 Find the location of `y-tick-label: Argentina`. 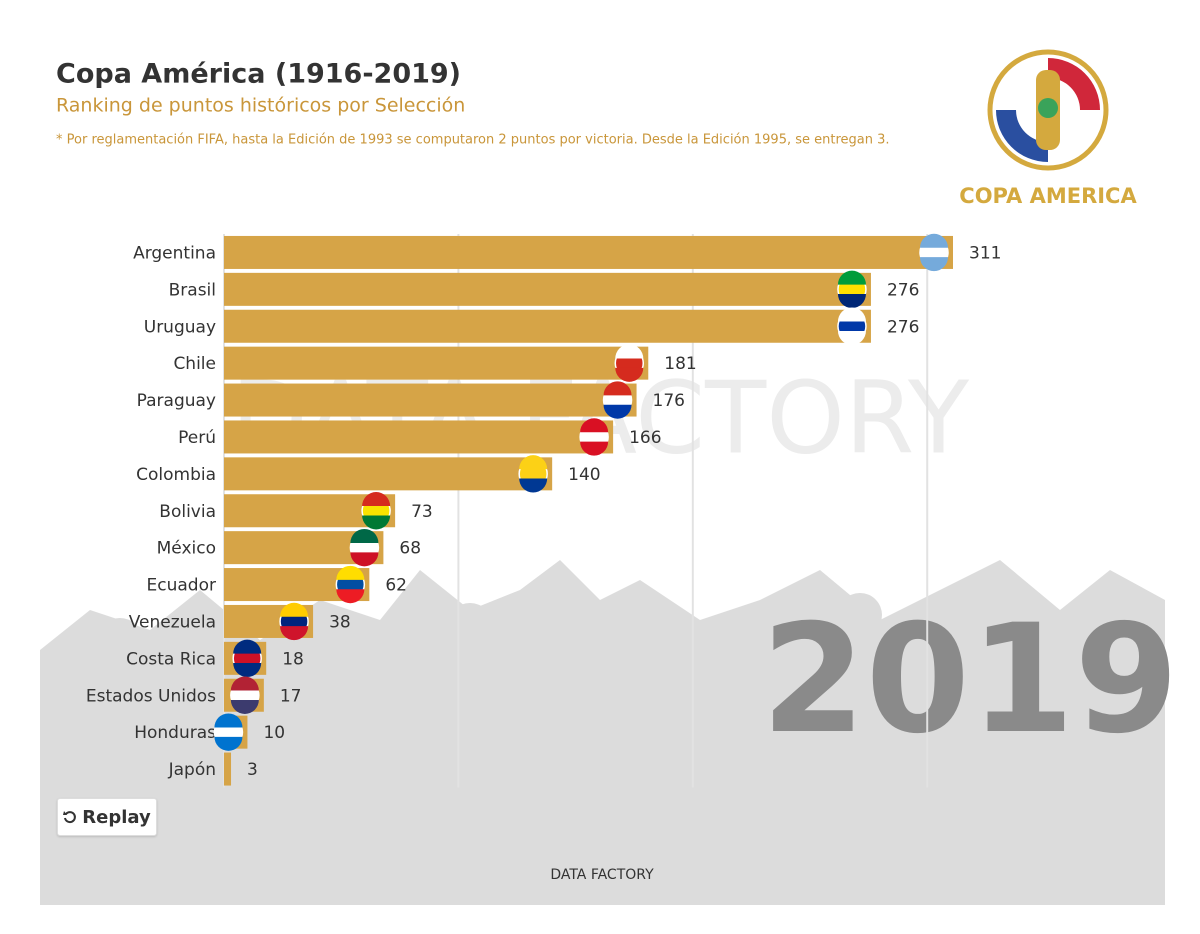

y-tick-label: Argentina is located at coordinates (174, 253).